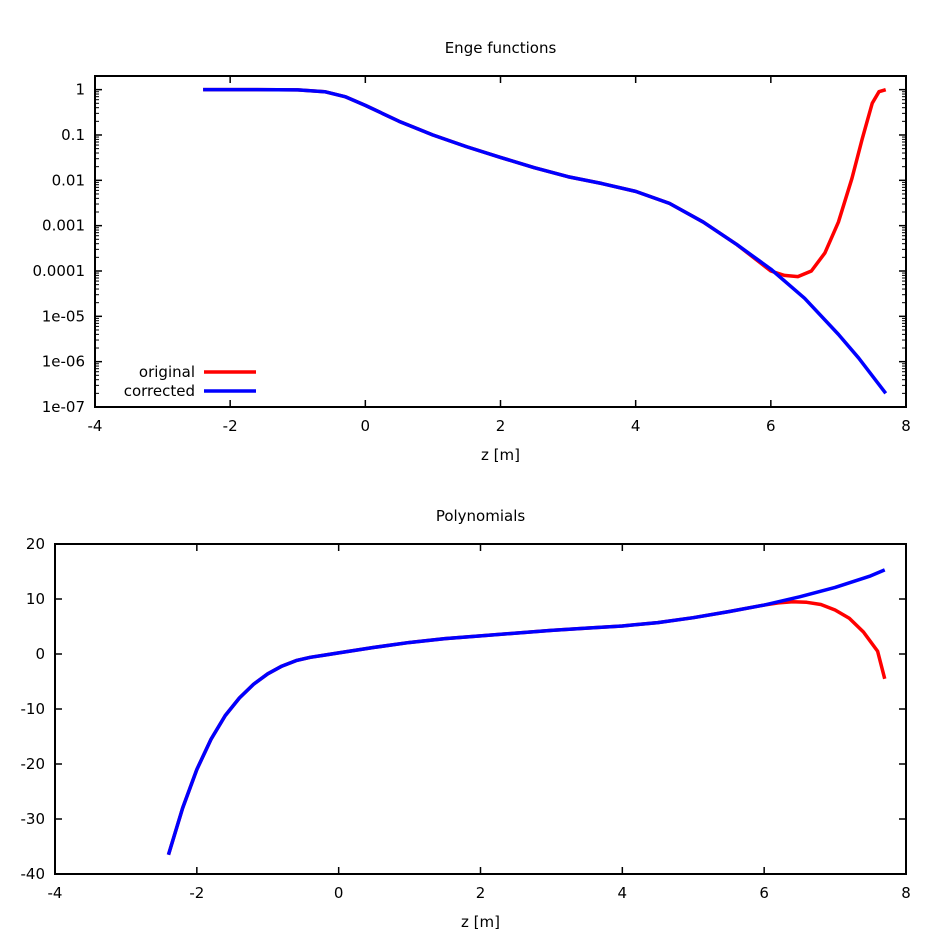 The width and height of the screenshot is (935, 935). What do you see at coordinates (95, 426) in the screenshot?
I see `enge-x-tick-label: -4` at bounding box center [95, 426].